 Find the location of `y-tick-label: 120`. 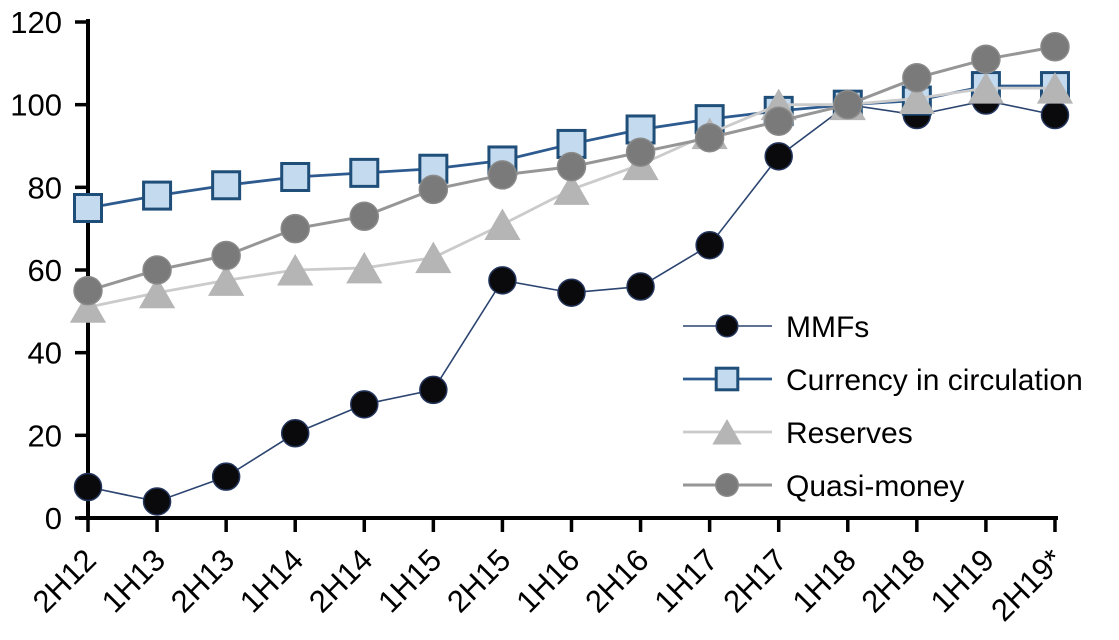

y-tick-label: 120 is located at coordinates (36, 22).